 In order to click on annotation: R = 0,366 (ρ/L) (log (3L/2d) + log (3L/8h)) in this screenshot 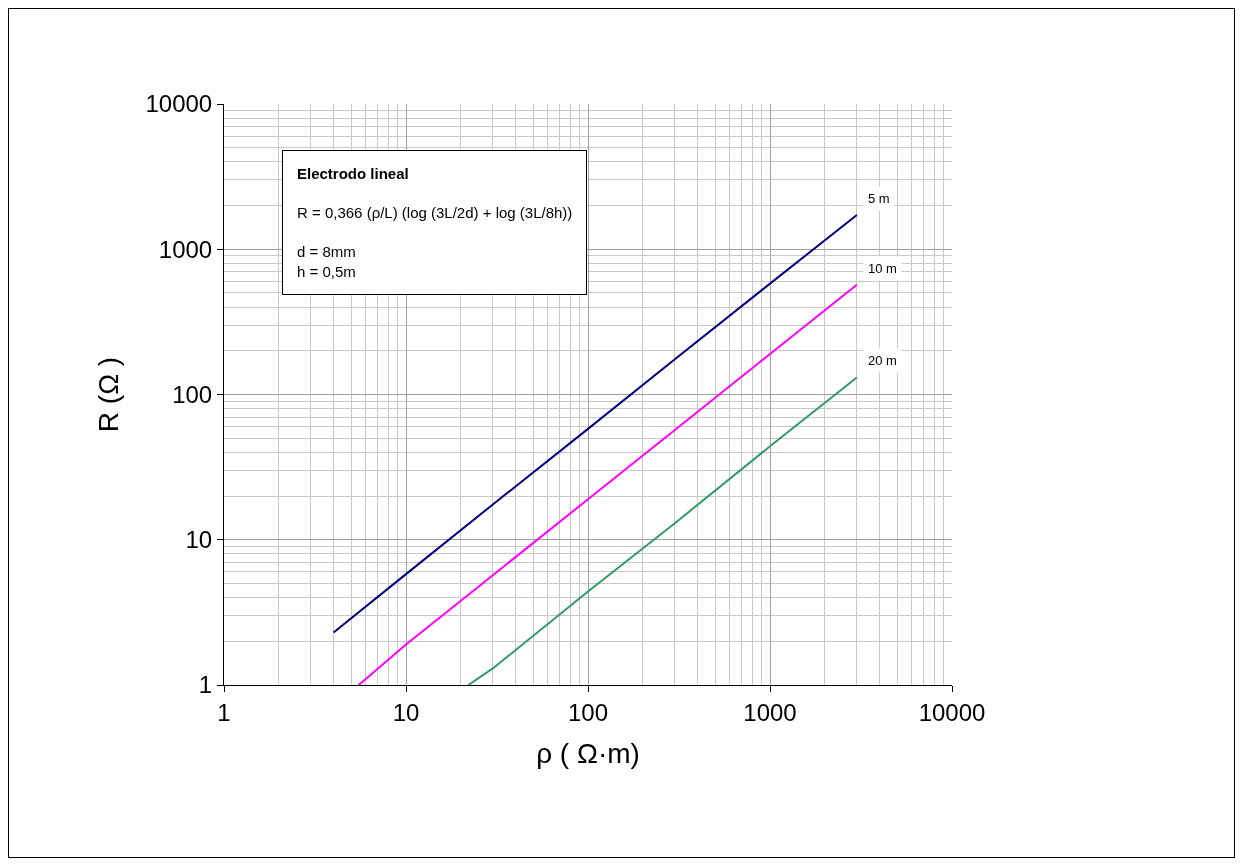, I will do `click(435, 212)`.